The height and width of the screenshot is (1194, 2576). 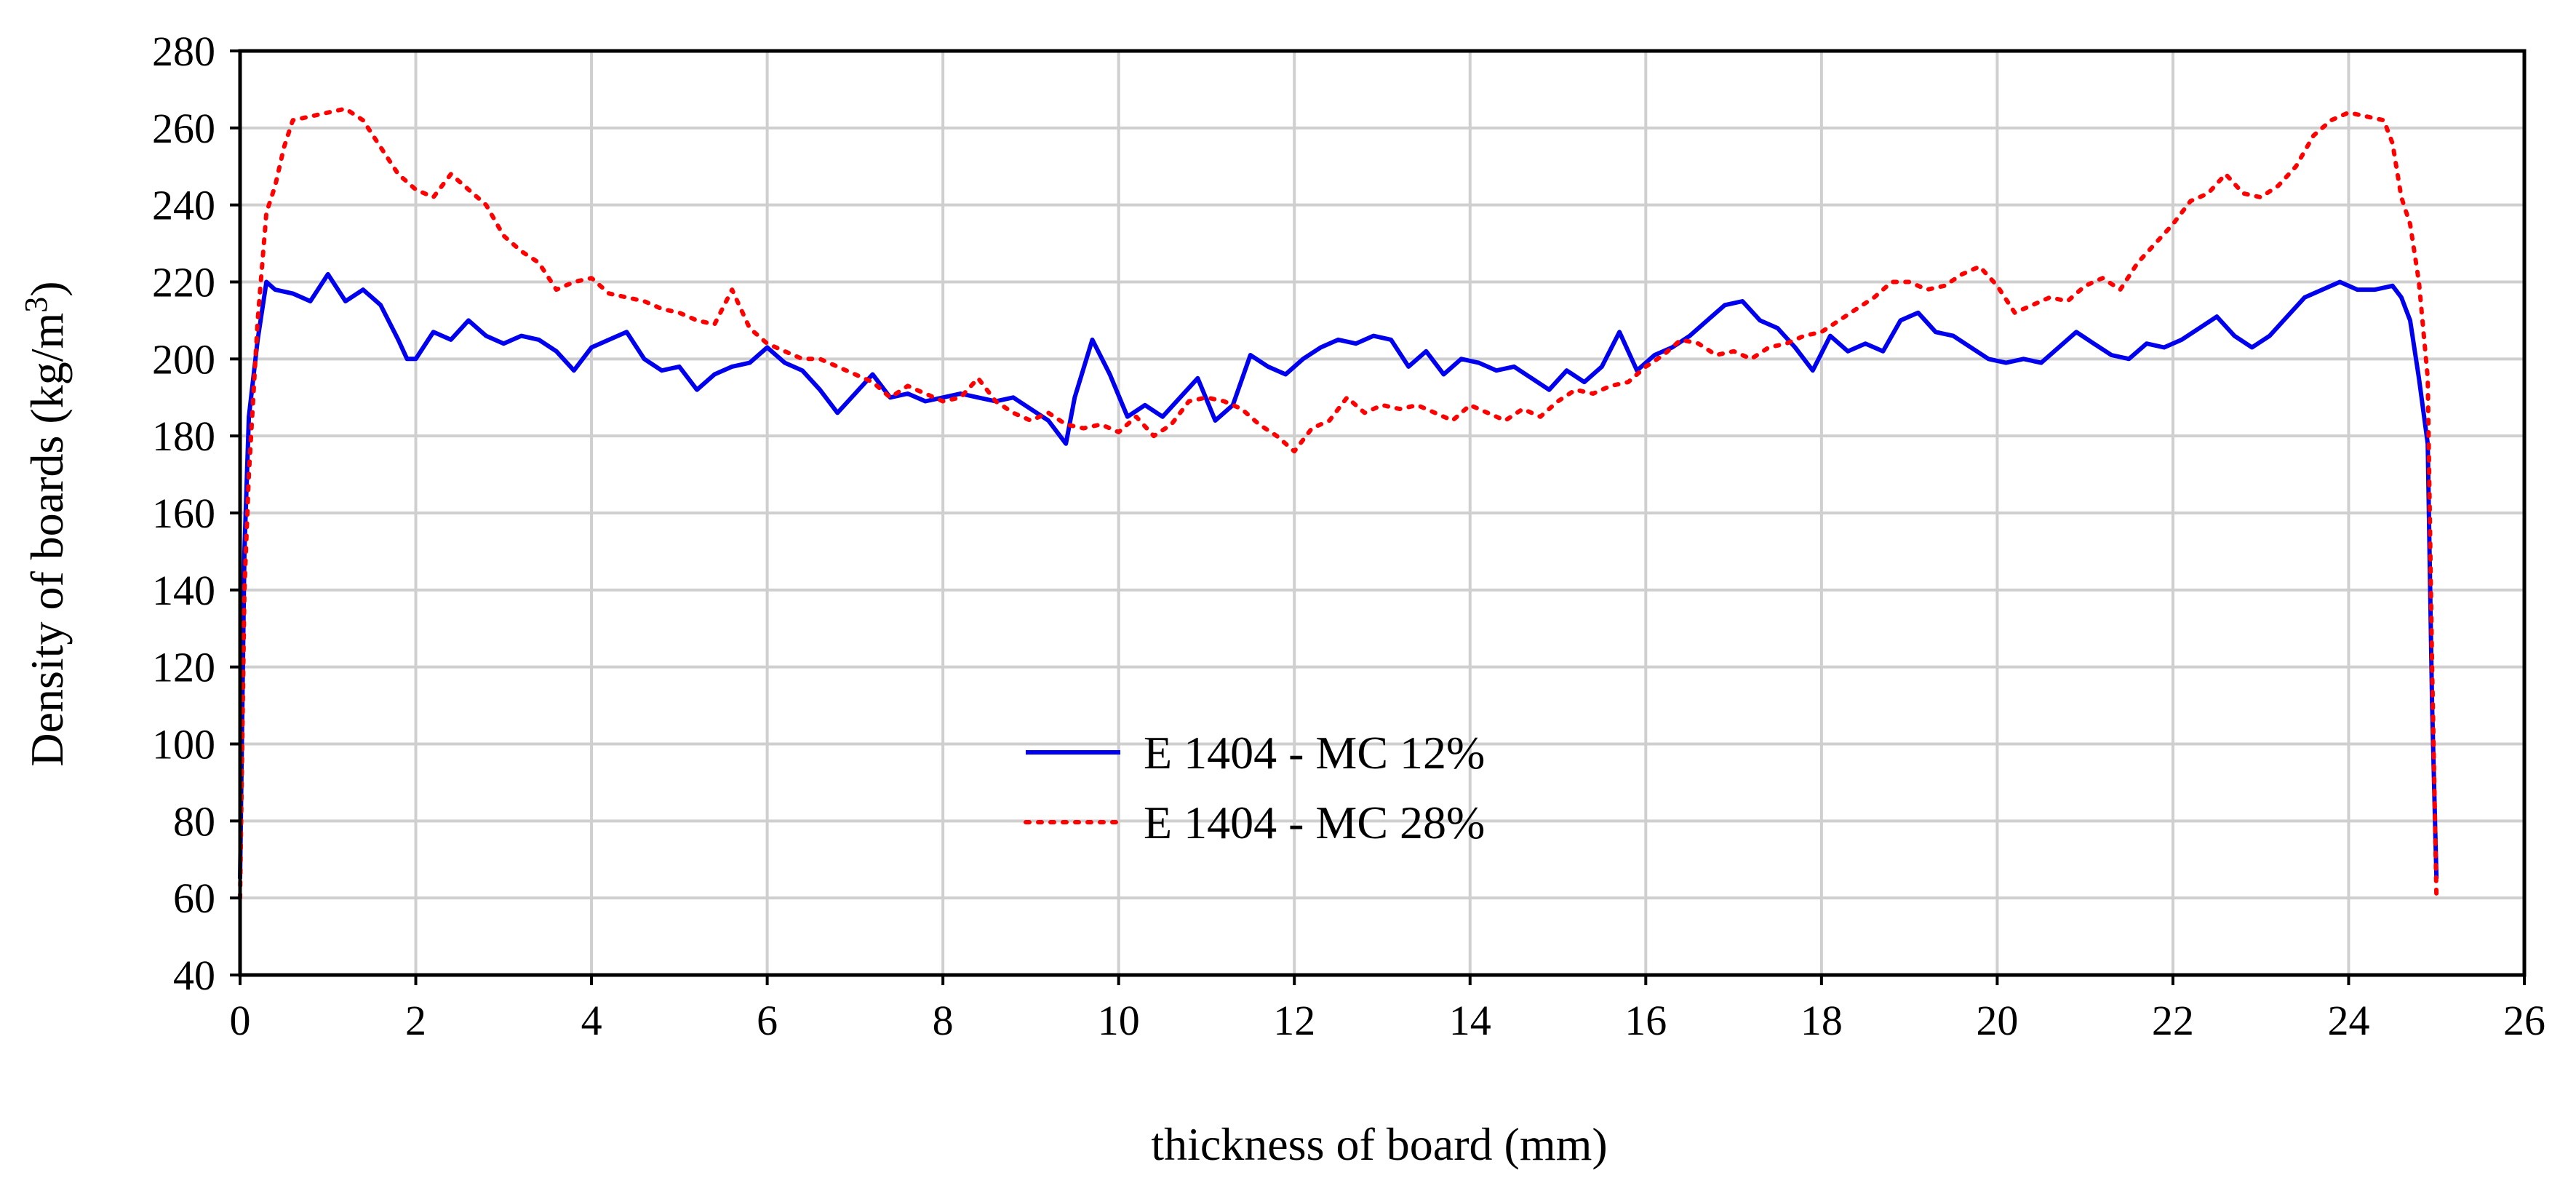 What do you see at coordinates (194, 975) in the screenshot?
I see `y-tick-label: 40` at bounding box center [194, 975].